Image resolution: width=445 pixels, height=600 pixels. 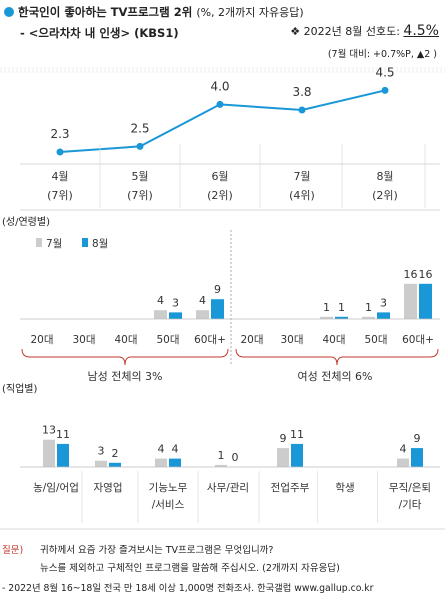 What do you see at coordinates (410, 505) in the screenshot?
I see `occupation-category-label: /기타` at bounding box center [410, 505].